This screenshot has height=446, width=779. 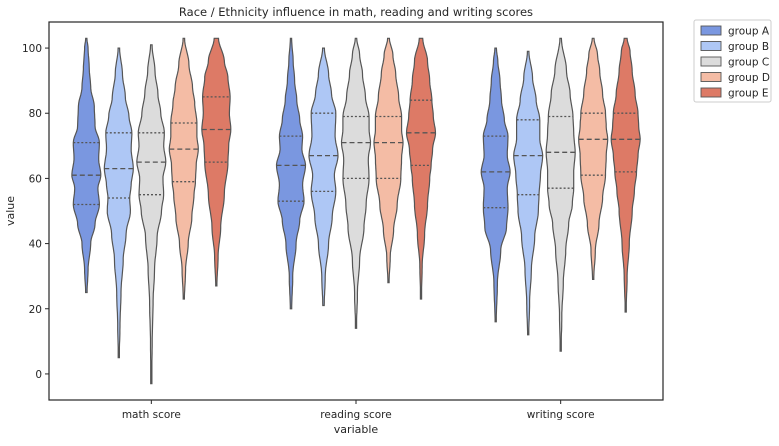 I want to click on y-tick-label: 60, so click(x=35, y=179).